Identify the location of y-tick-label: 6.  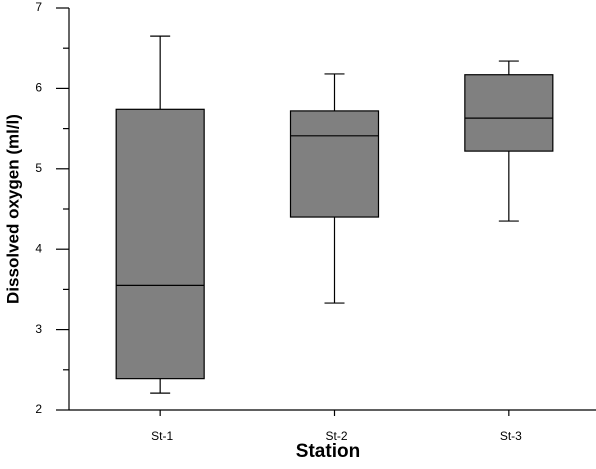
(38, 88).